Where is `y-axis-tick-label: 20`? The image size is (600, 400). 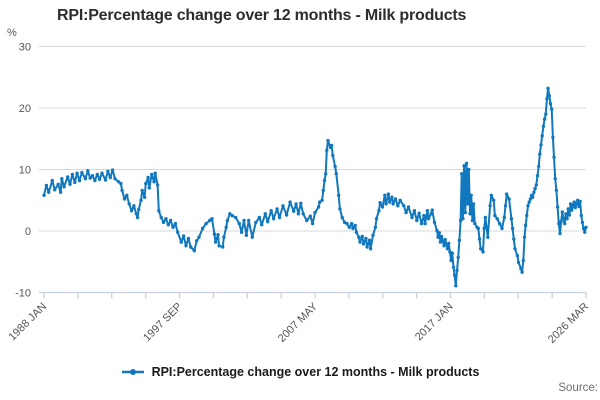 y-axis-tick-label: 20 is located at coordinates (25, 109).